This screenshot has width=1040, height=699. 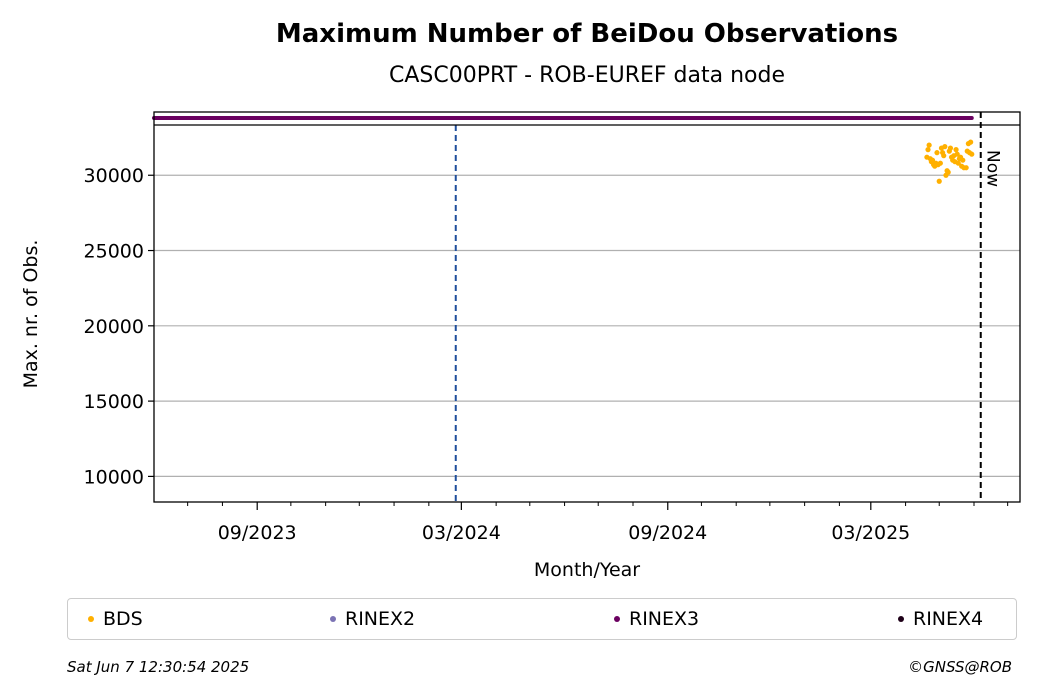 I want to click on x-axis: 09/2023 03/2024 09/2024 03/2025, so click(x=598, y=523).